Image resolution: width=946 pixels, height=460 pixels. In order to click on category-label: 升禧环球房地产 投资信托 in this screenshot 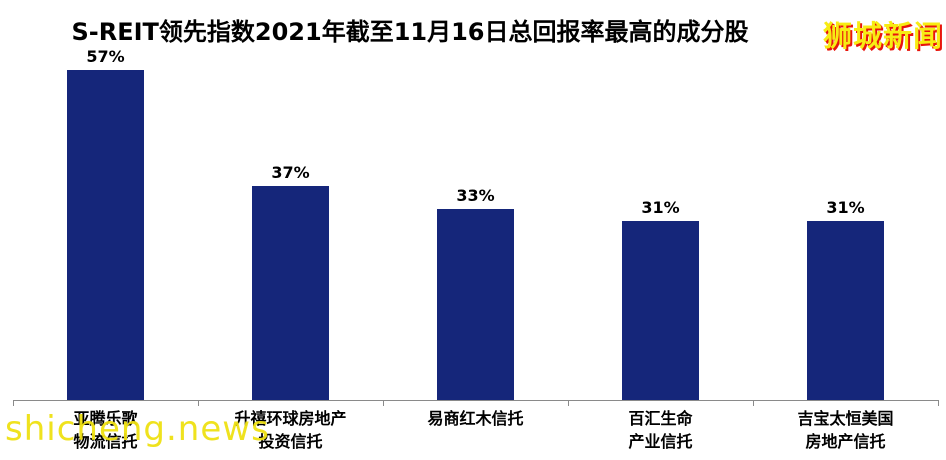, I will do `click(290, 430)`.